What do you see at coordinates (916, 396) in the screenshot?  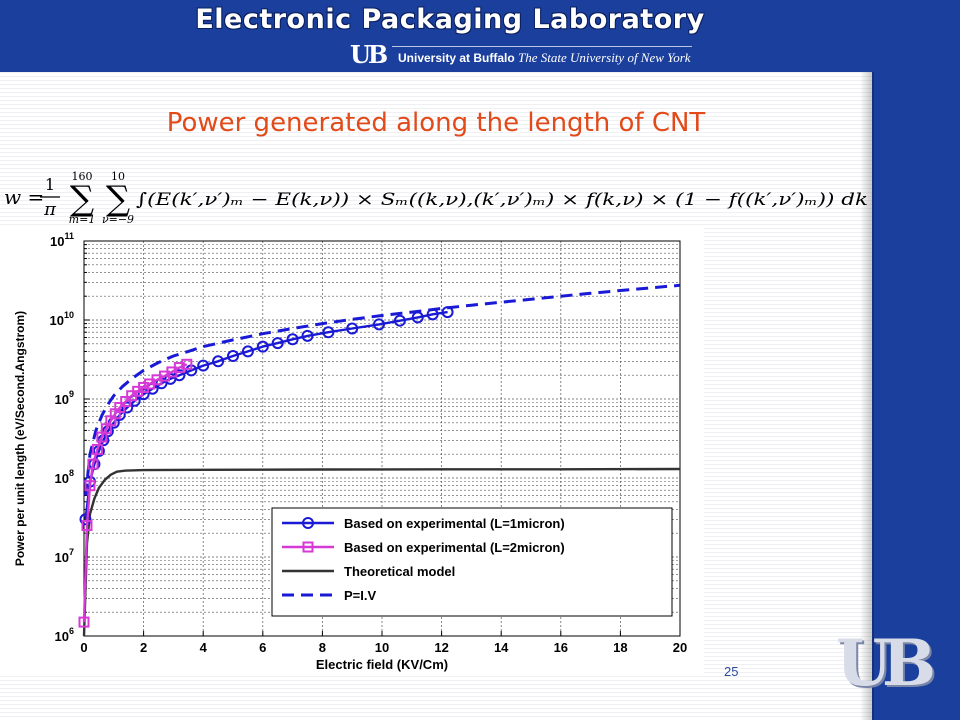 I see `right-decor-band` at bounding box center [916, 396].